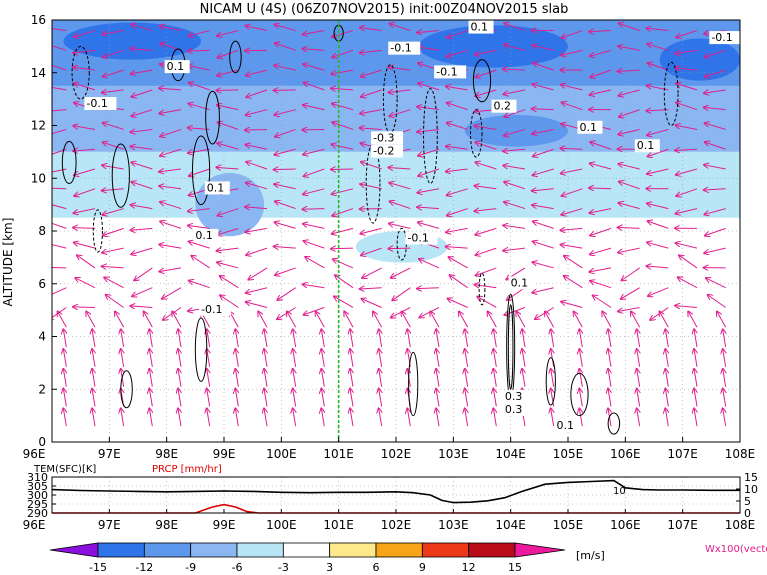  What do you see at coordinates (224, 454) in the screenshot?
I see `x-tick-label: 99E` at bounding box center [224, 454].